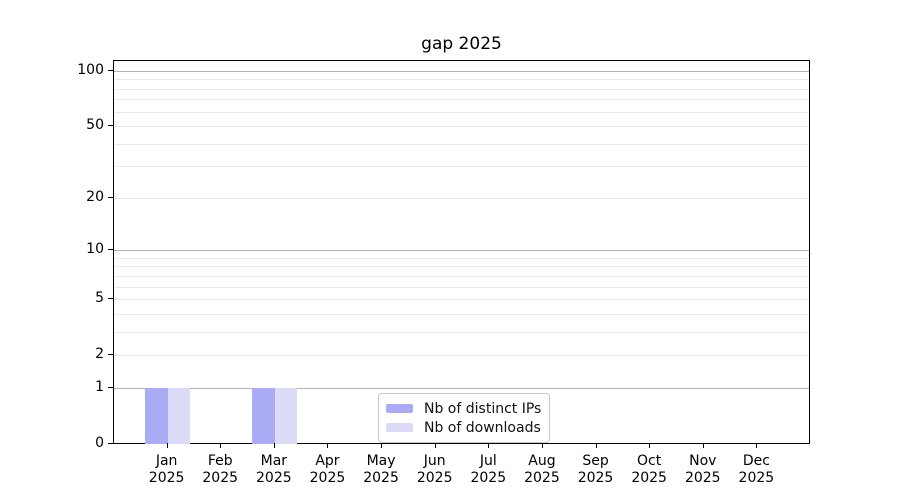 This screenshot has width=900, height=500. What do you see at coordinates (99, 443) in the screenshot?
I see `y-tick-label-0: 0` at bounding box center [99, 443].